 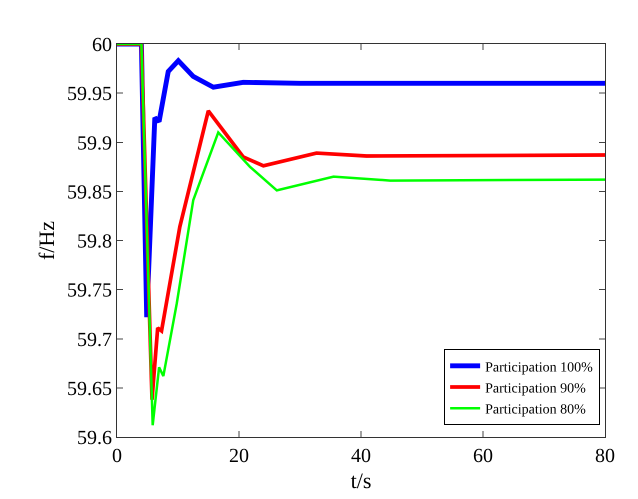 I want to click on y-tick-label: 59.8, so click(x=94, y=241).